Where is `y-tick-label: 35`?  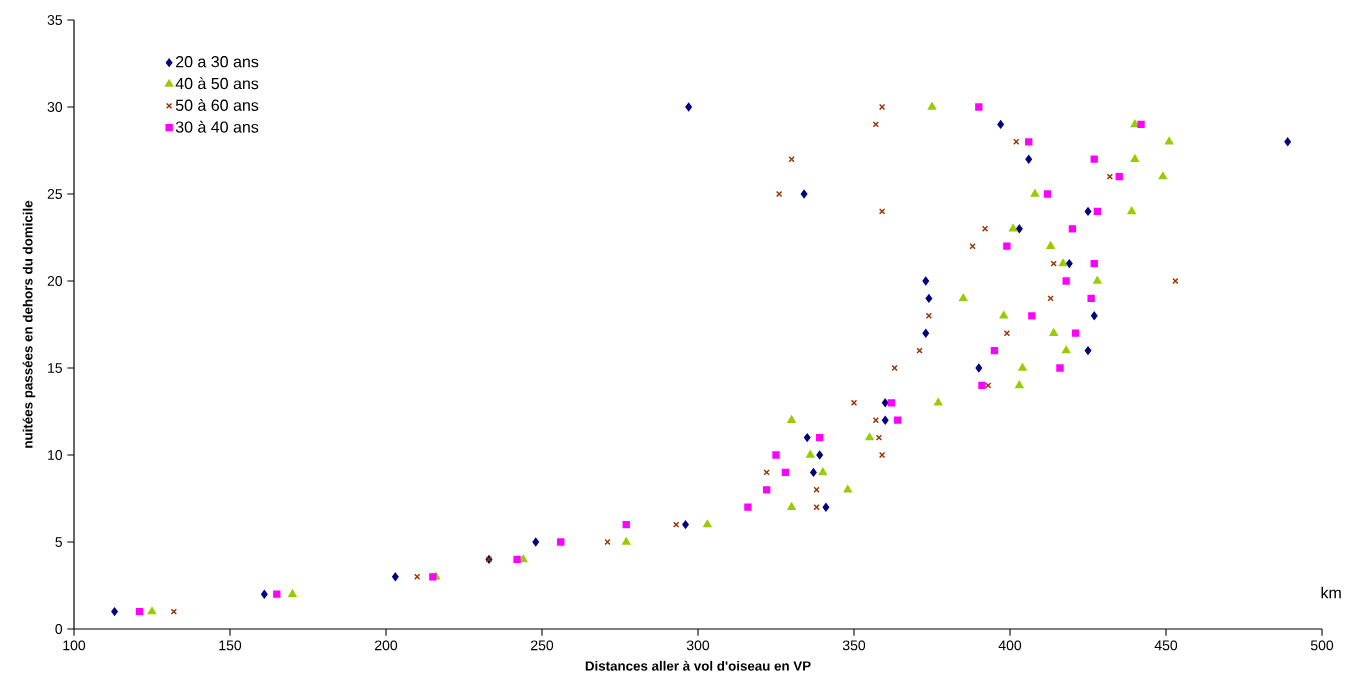
y-tick-label: 35 is located at coordinates (55, 20).